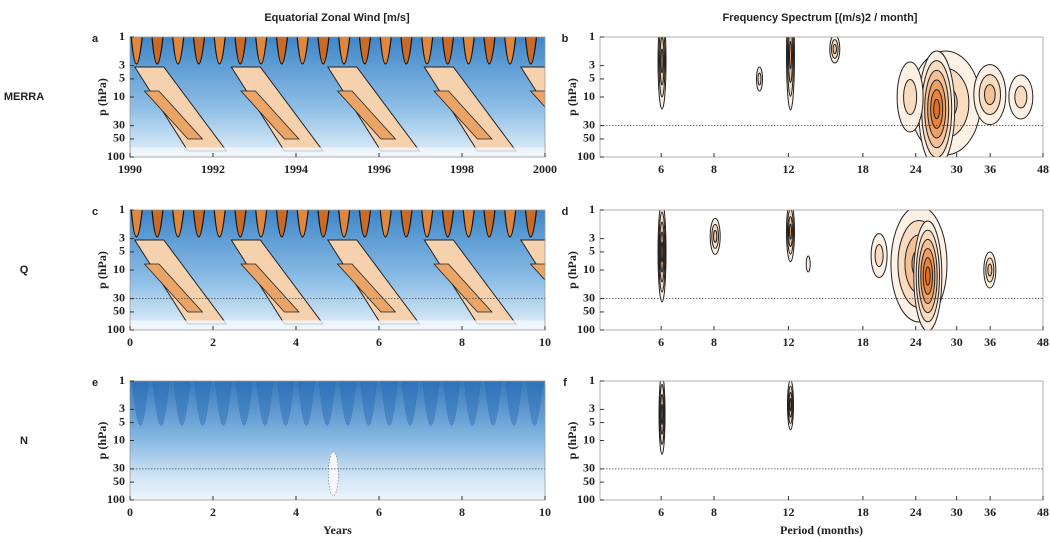 This screenshot has height=540, width=1050. What do you see at coordinates (821, 270) in the screenshot?
I see `axes-frame` at bounding box center [821, 270].